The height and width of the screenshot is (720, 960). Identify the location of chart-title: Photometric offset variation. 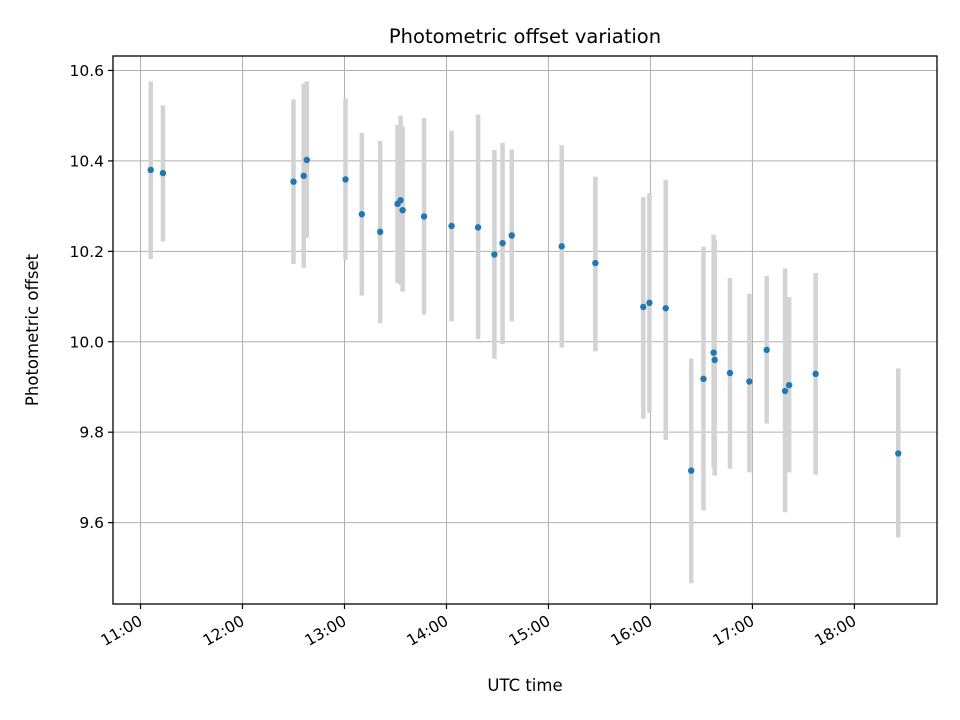
(525, 36).